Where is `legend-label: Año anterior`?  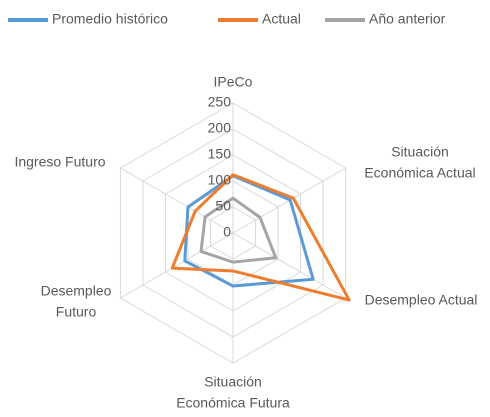
legend-label: Año anterior is located at coordinates (407, 19).